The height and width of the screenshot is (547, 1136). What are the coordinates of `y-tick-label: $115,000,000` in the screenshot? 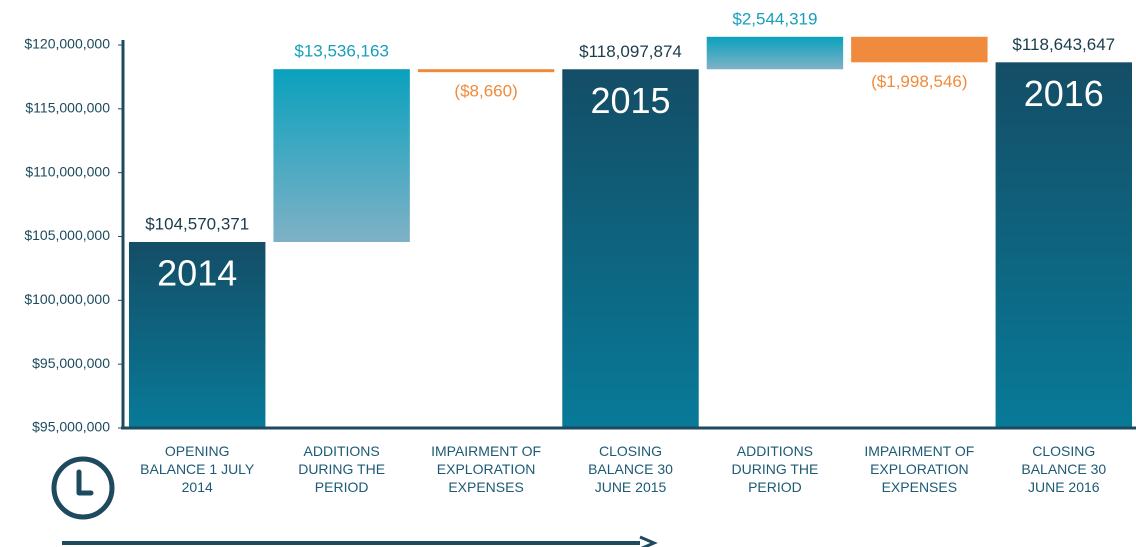 It's located at (67, 108).